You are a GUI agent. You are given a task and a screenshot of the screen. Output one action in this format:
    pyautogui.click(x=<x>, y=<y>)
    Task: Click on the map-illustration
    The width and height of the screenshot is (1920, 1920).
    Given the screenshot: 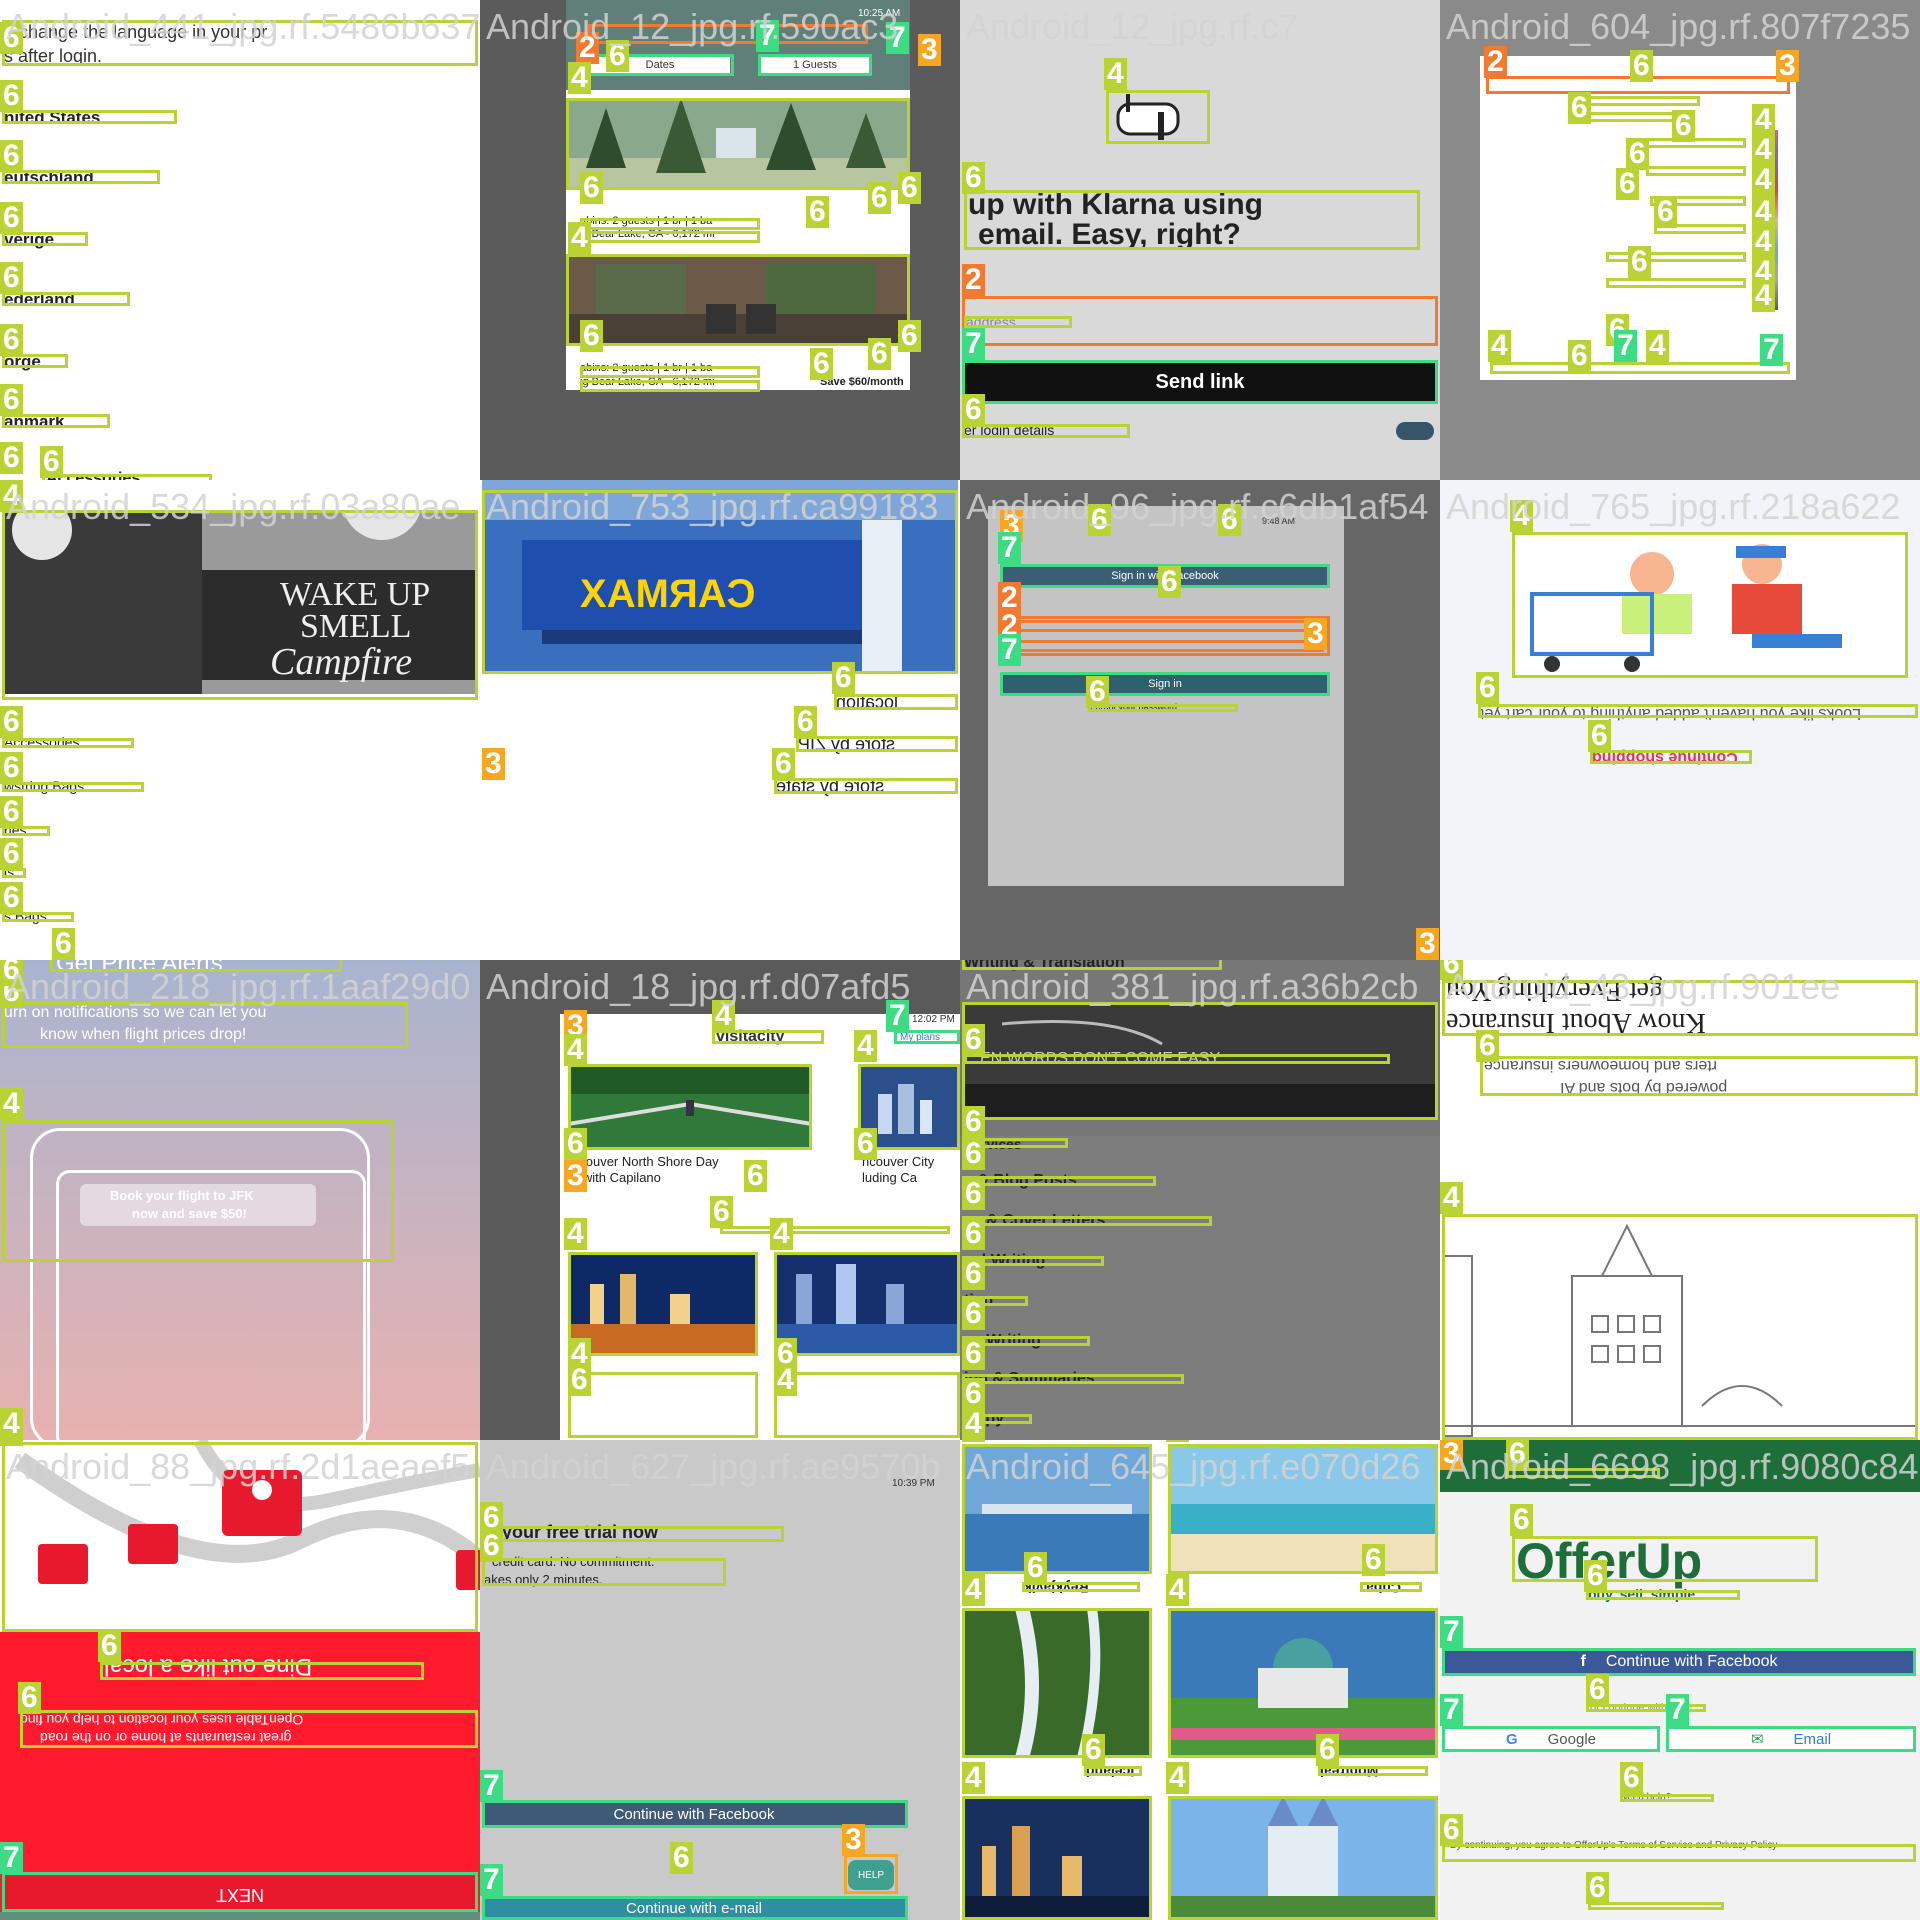 What is the action you would take?
    pyautogui.click(x=240, y=1536)
    